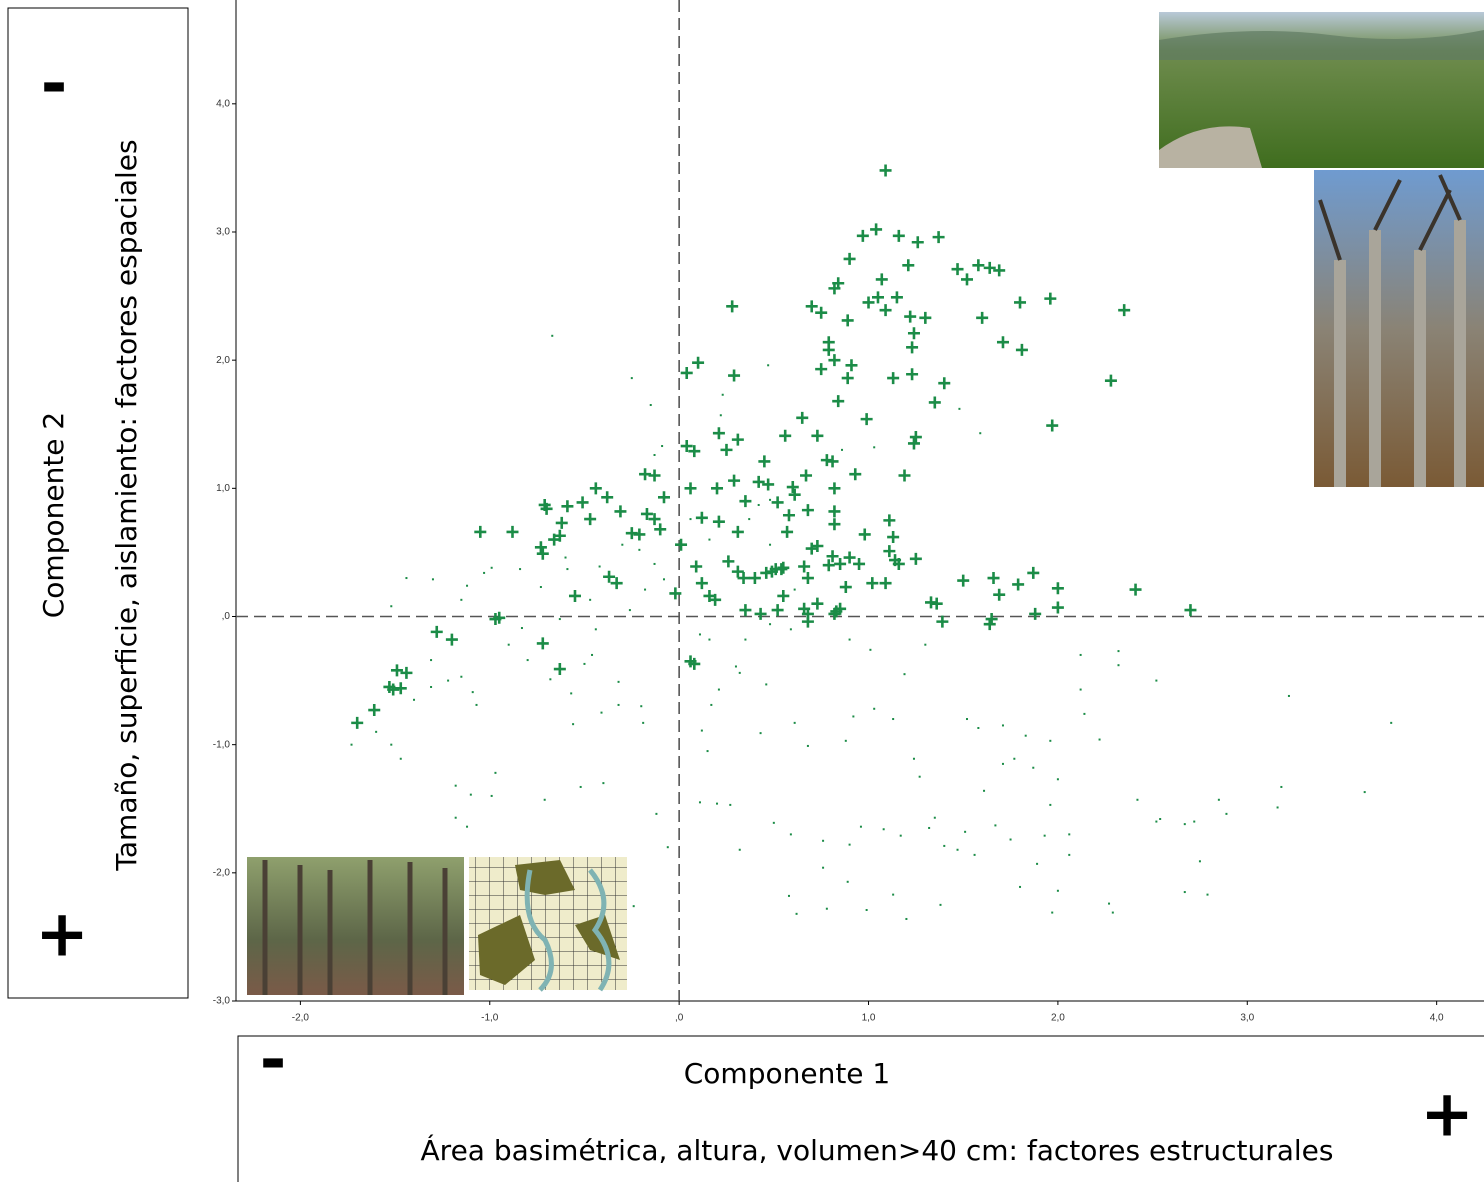  Describe the element at coordinates (273, 1061) in the screenshot. I see `x-low-sign: -` at that location.